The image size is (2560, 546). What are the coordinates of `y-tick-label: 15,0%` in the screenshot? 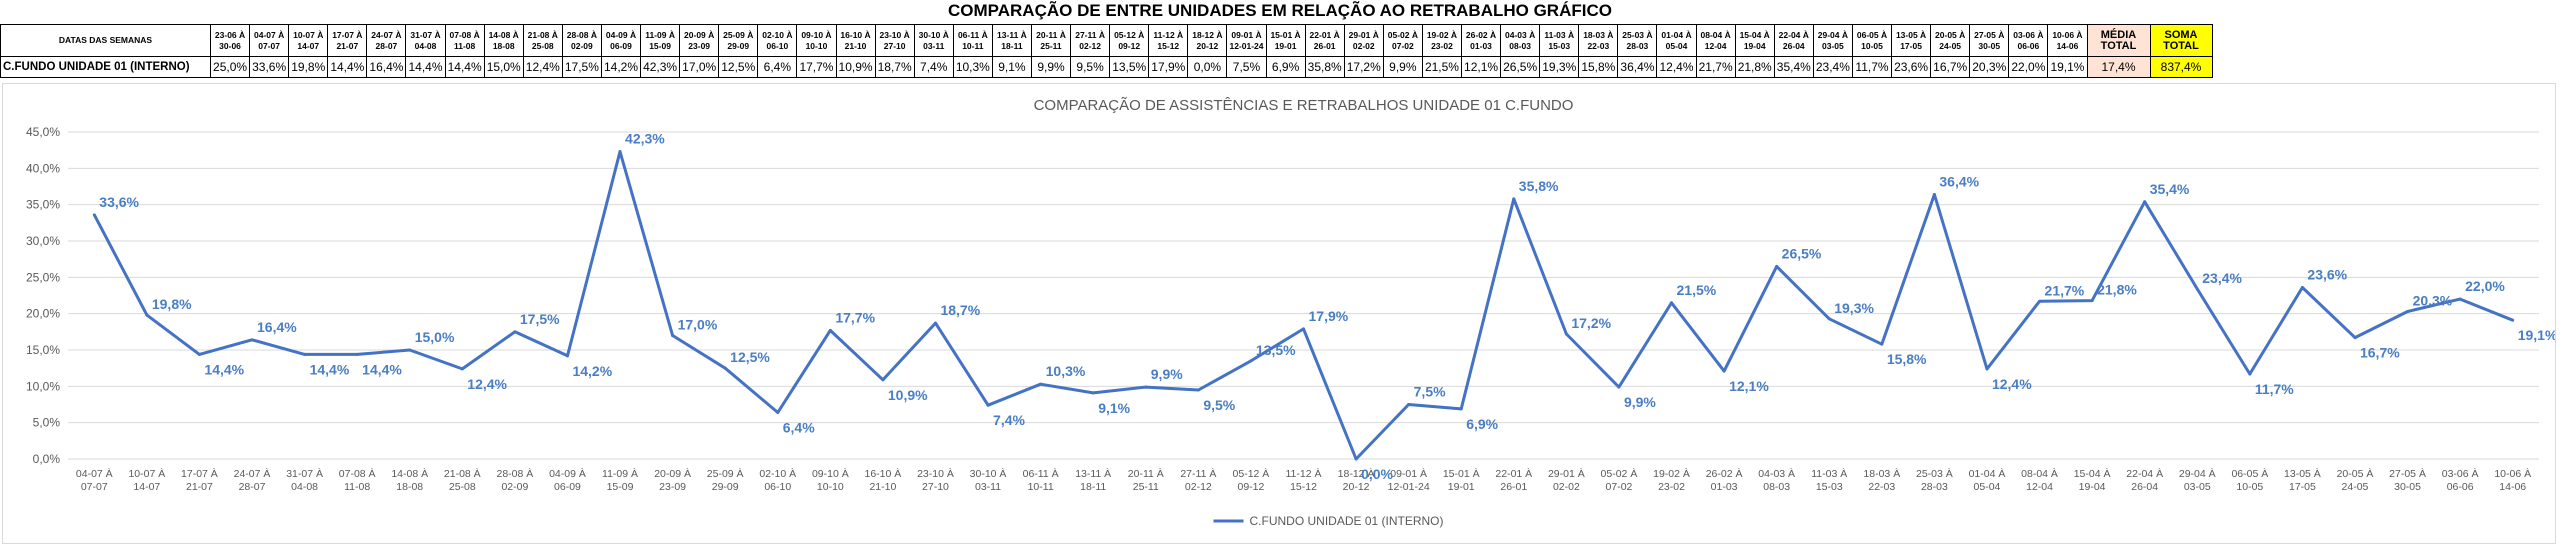 It's located at (43, 350).